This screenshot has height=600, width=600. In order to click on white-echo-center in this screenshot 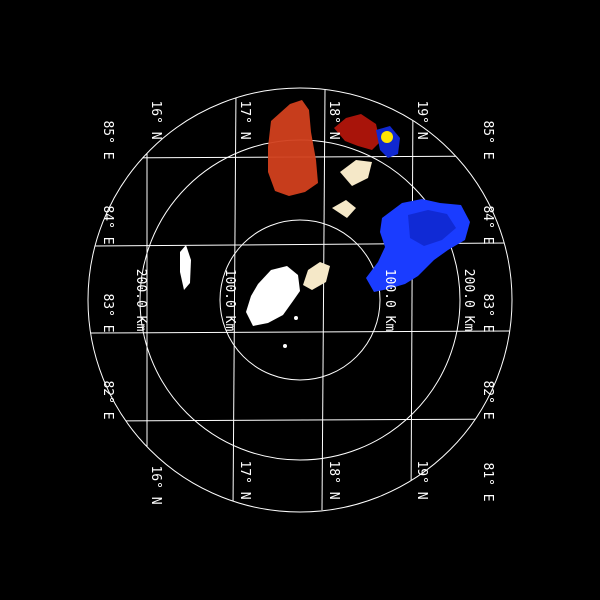, I will do `click(273, 296)`.